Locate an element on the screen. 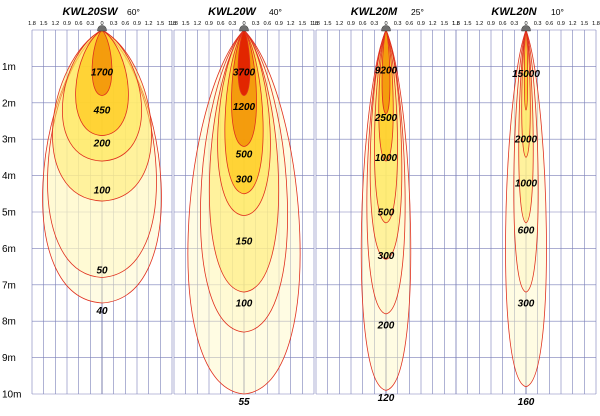 The height and width of the screenshot is (416, 600). panel-title: KWL20M is located at coordinates (374, 12).